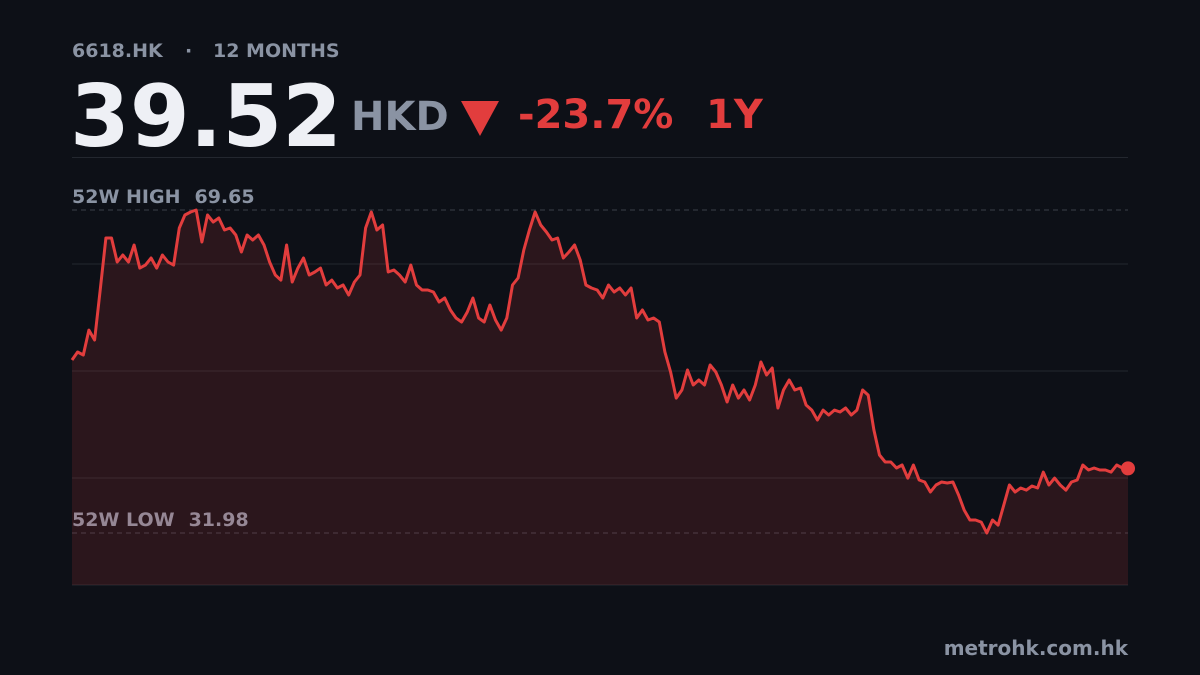 Image resolution: width=1200 pixels, height=675 pixels. I want to click on source: metrohk.com.hk, so click(1036, 648).